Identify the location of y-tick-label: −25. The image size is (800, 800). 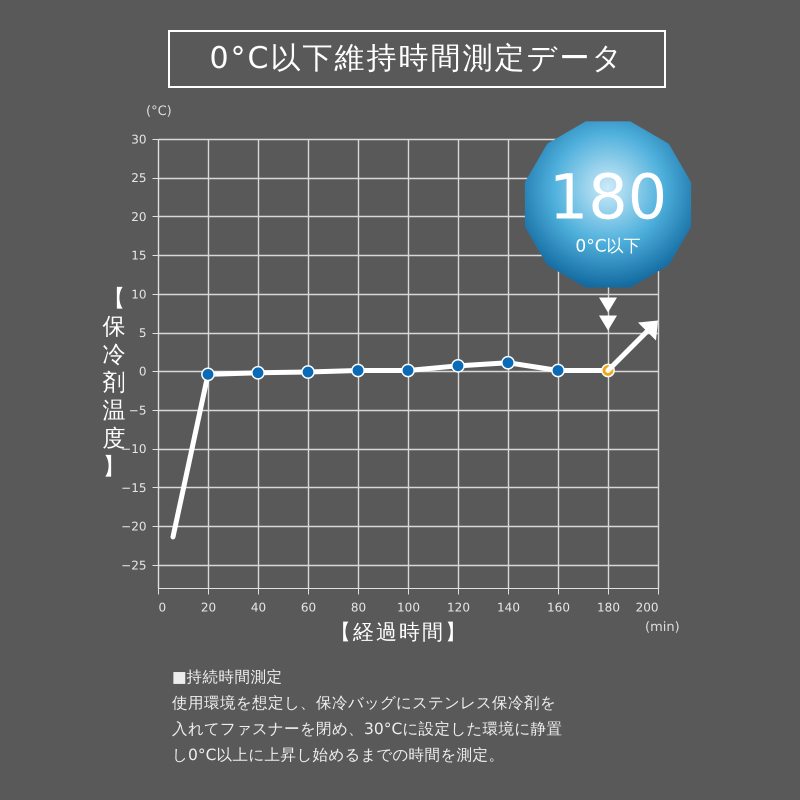
(133, 565).